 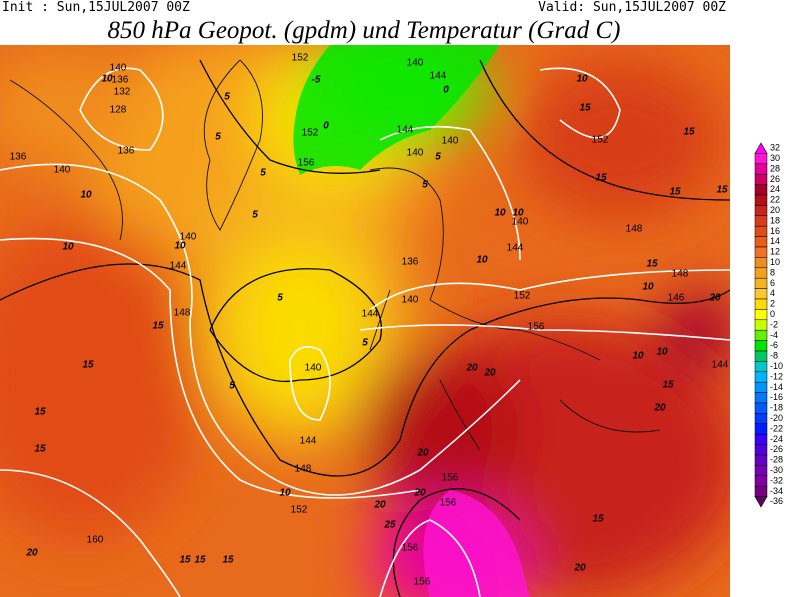 What do you see at coordinates (776, 387) in the screenshot?
I see `colorbar-label: -14` at bounding box center [776, 387].